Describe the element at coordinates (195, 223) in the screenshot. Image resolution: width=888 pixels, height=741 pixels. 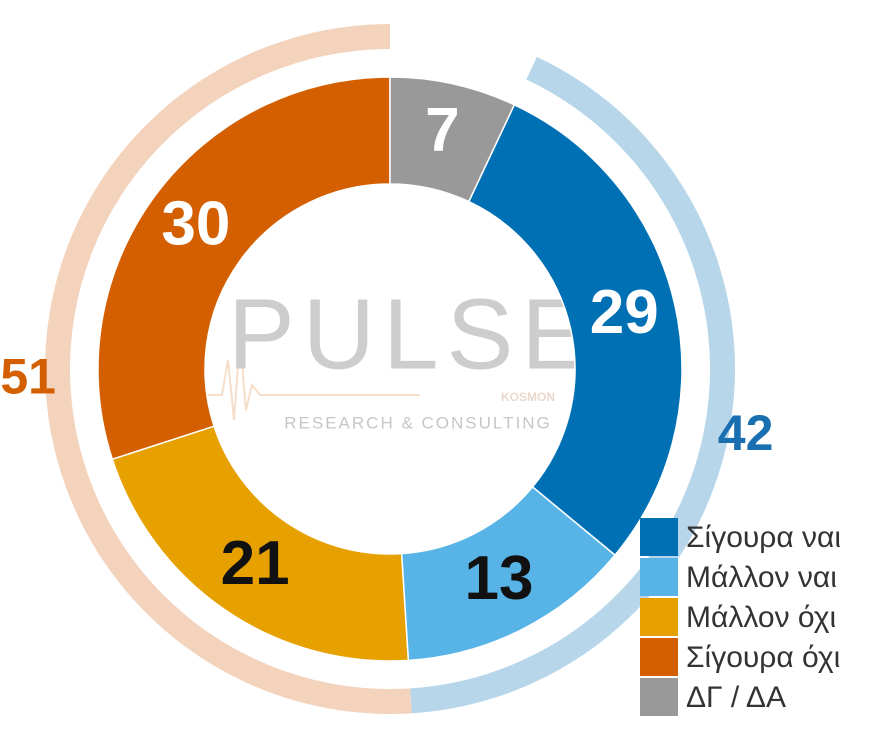
I see `slice-label: 30` at that location.